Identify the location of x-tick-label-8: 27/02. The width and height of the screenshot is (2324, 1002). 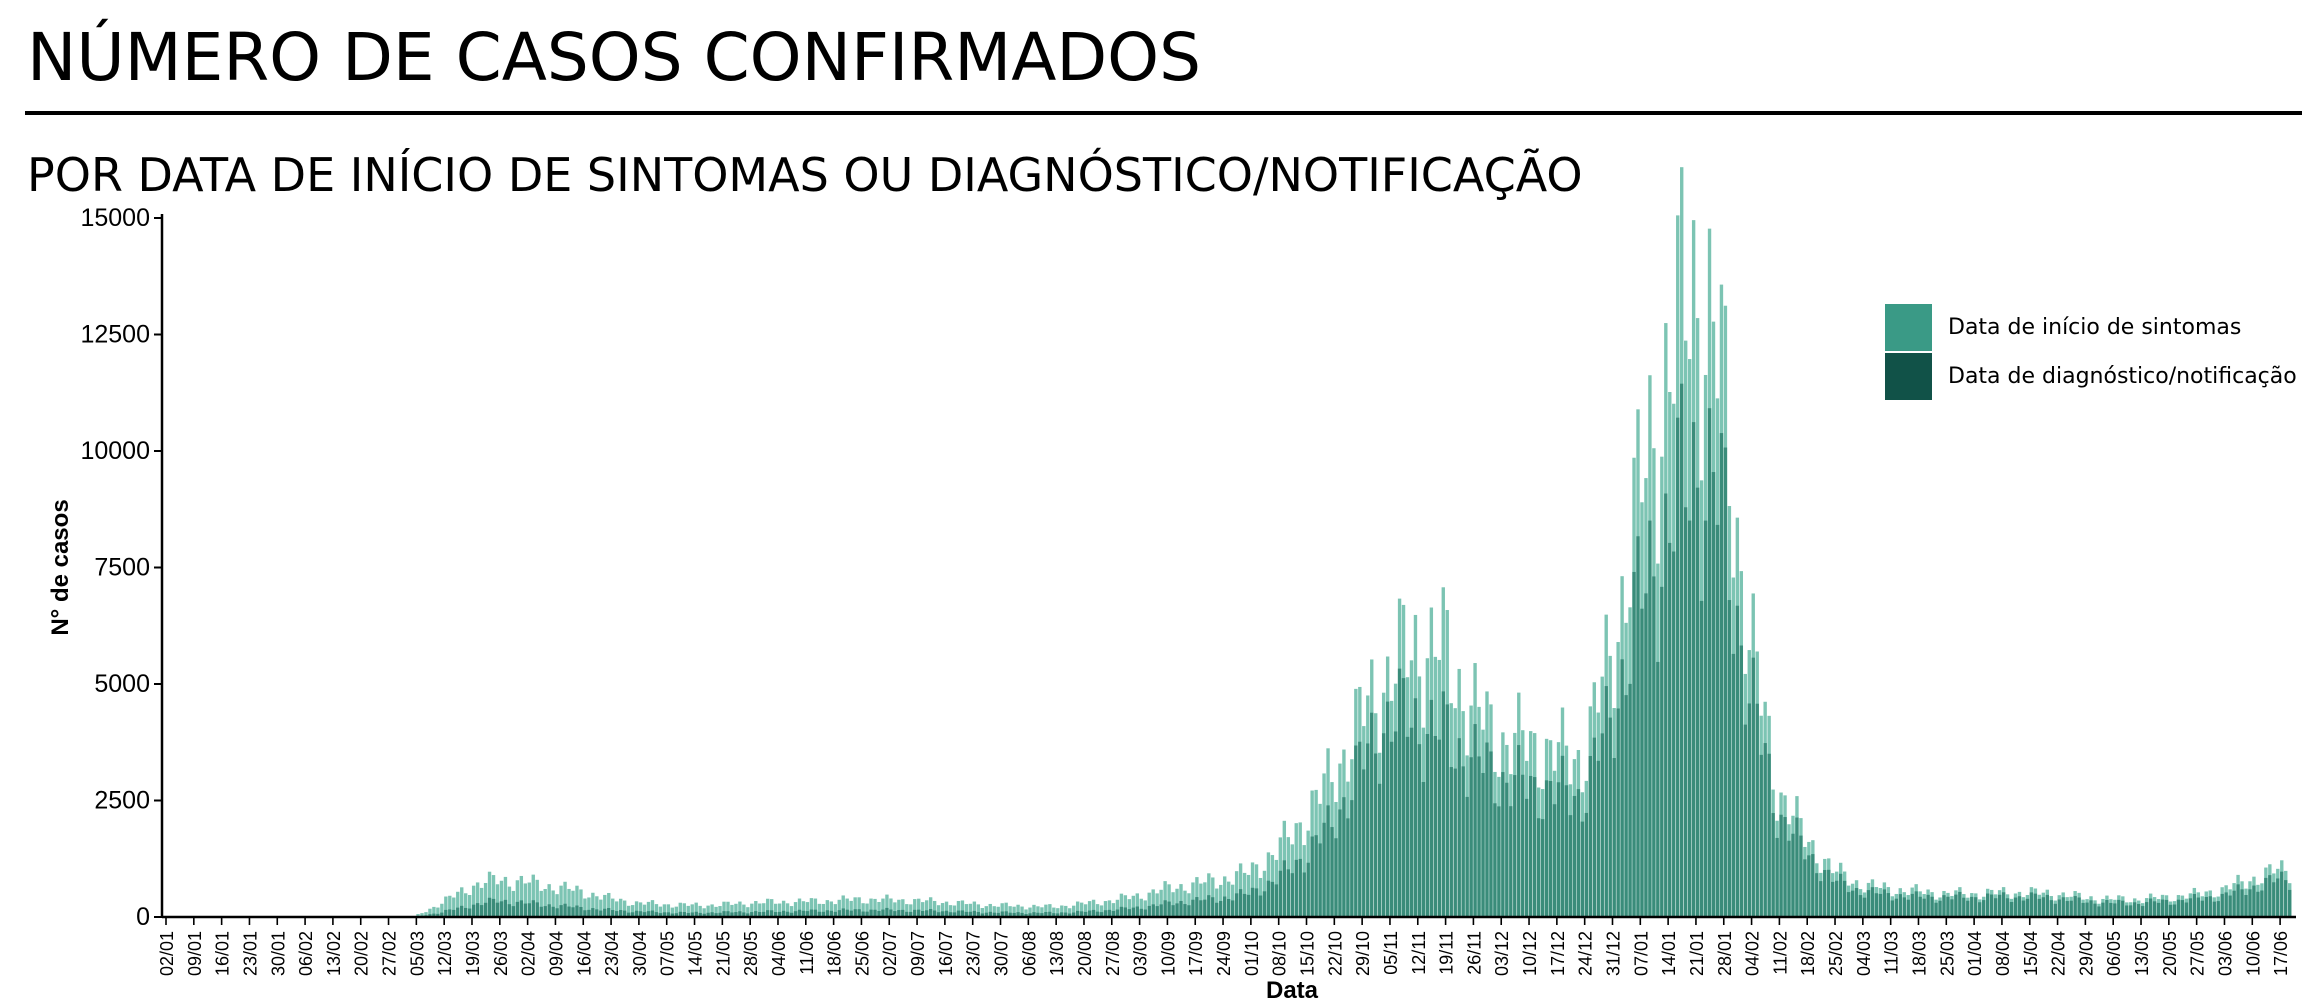
(390, 953).